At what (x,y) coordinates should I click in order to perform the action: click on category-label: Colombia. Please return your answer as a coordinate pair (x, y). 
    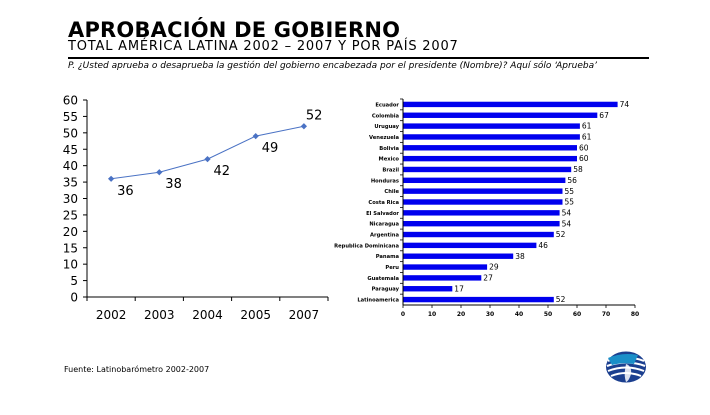
    Looking at the image, I should click on (386, 116).